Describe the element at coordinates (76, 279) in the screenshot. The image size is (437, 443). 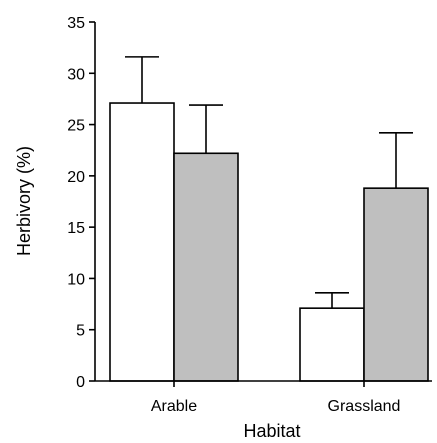
I see `y-tick-label: 10` at that location.